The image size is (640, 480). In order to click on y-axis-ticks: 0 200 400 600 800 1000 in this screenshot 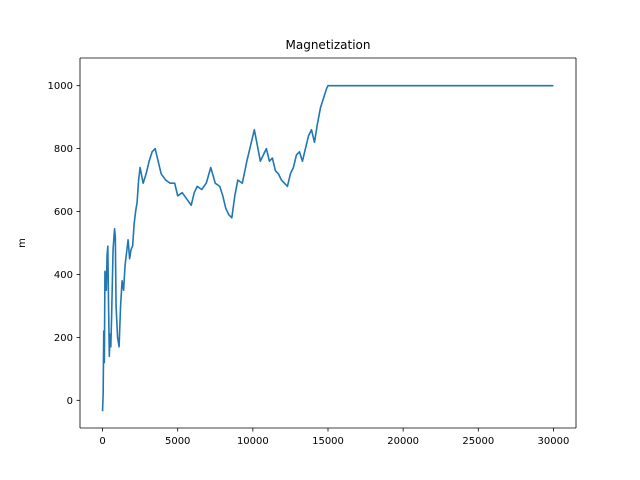, I will do `click(64, 244)`.